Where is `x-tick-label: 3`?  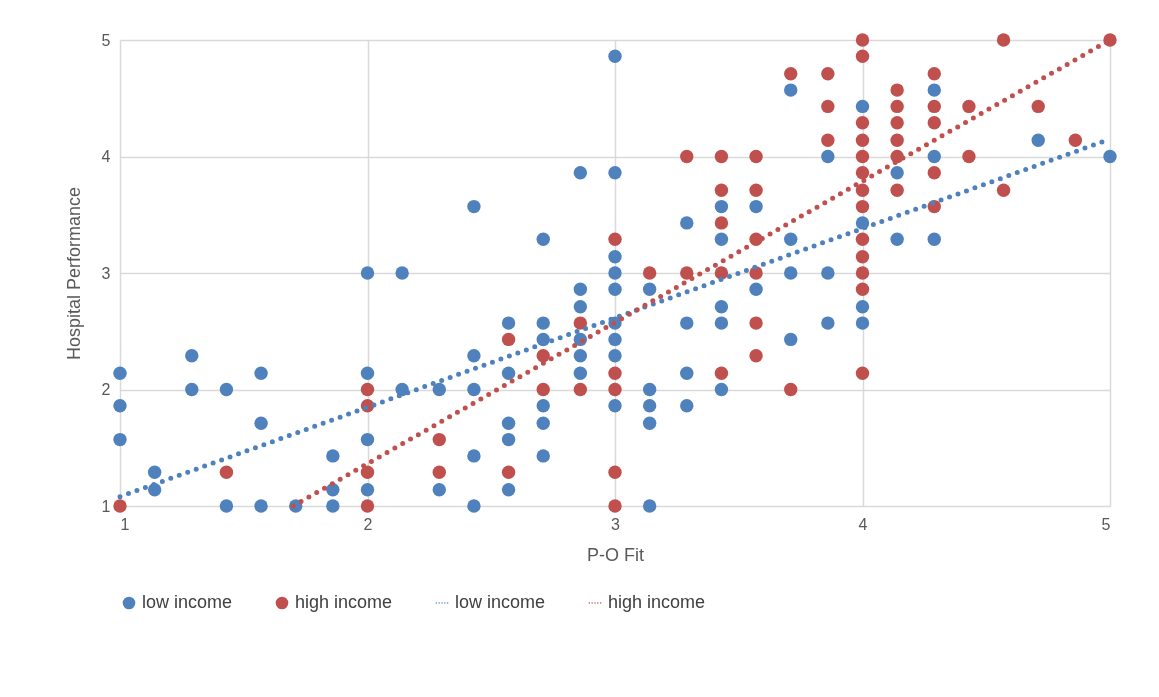 x-tick-label: 3 is located at coordinates (616, 524).